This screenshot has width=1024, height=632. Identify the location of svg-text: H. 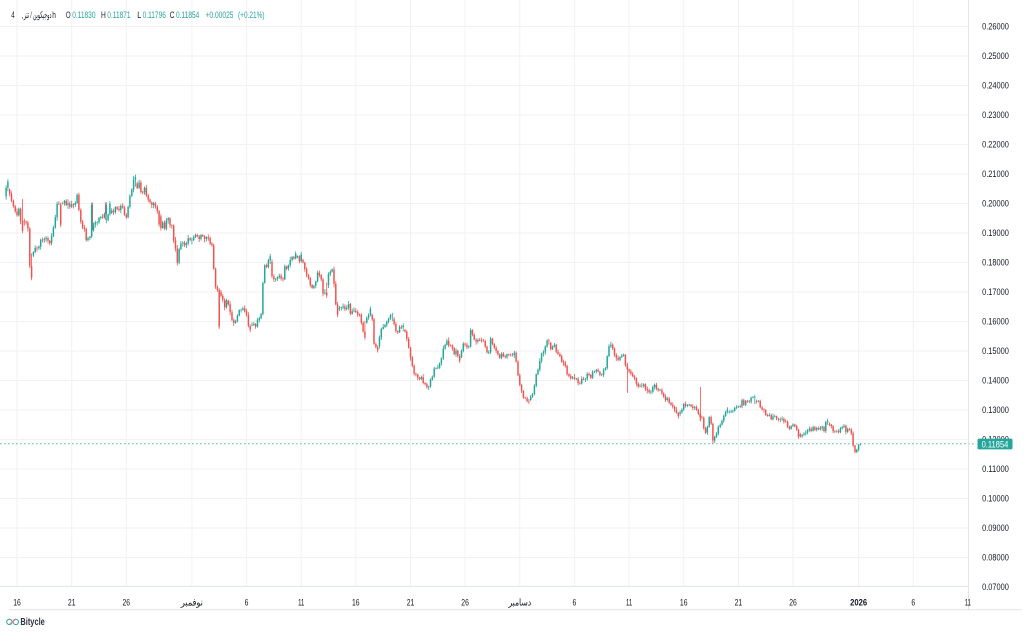
(103, 15).